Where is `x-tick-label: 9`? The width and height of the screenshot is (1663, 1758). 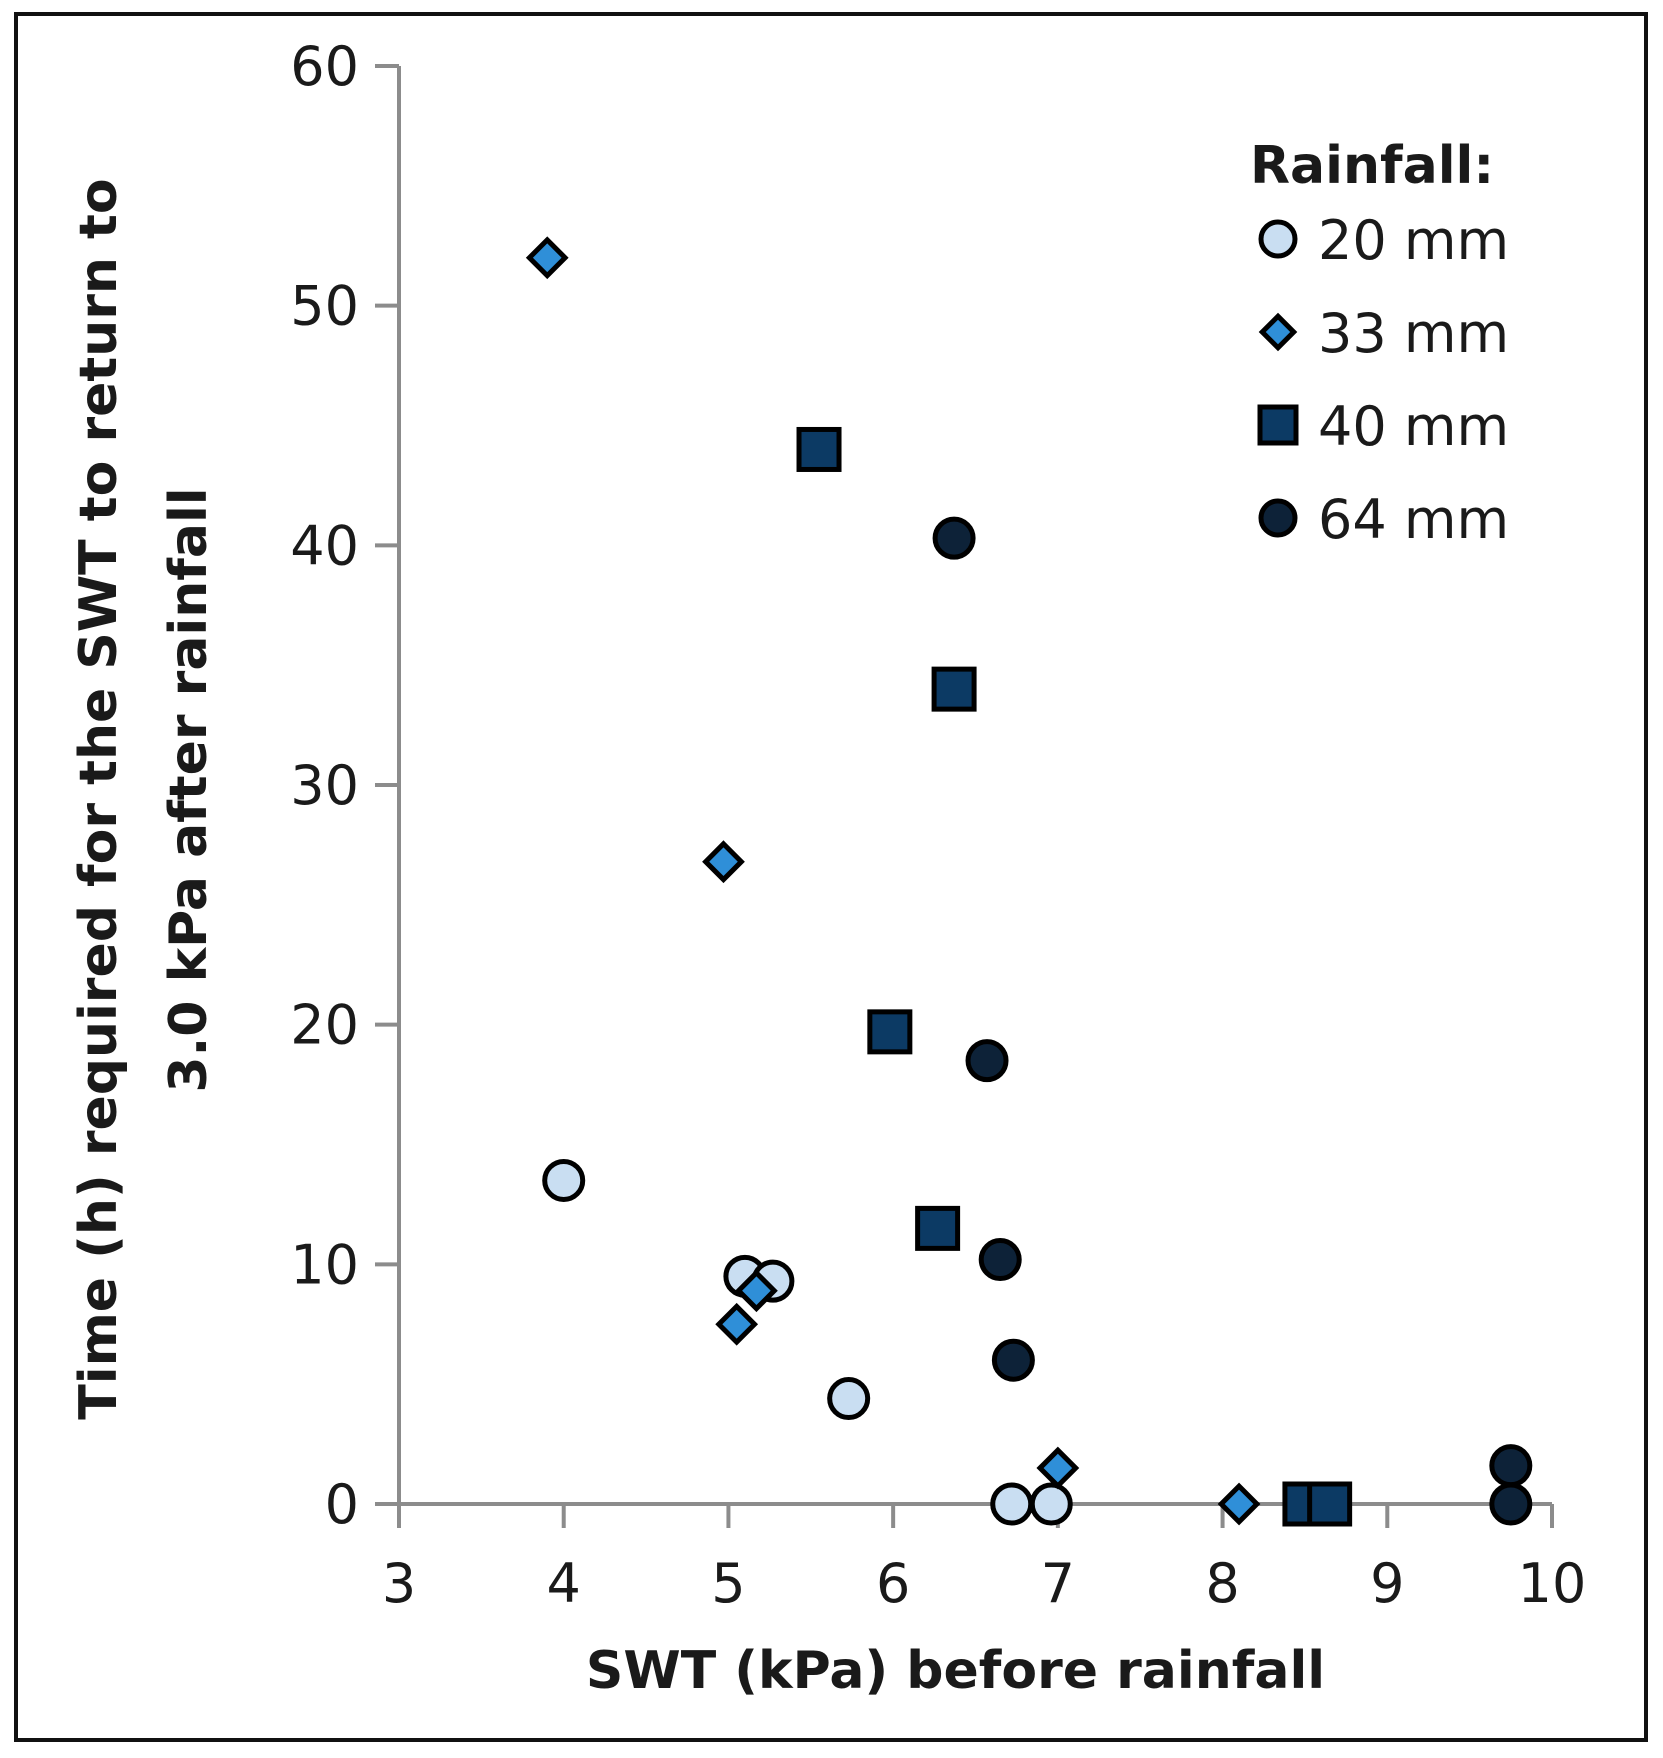 x-tick-label: 9 is located at coordinates (1387, 1583).